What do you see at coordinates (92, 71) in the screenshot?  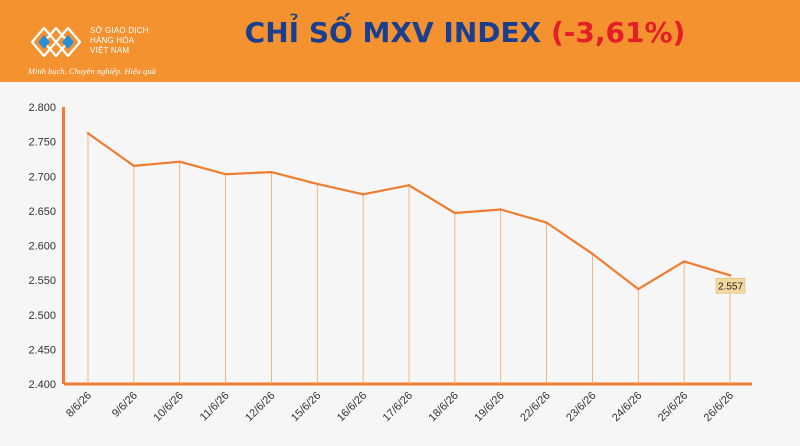 I see `logo-tagline: Minh bạch. Chuyên nghiệp. Hiệu quả` at bounding box center [92, 71].